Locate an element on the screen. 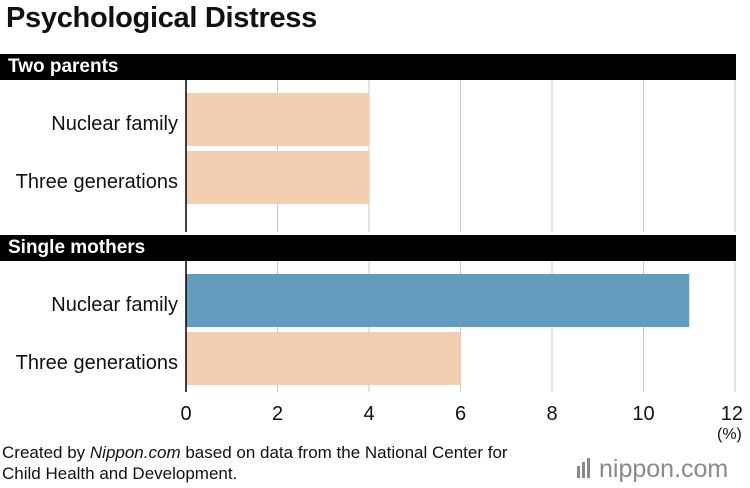 The image size is (750, 488). credit-prefix: Created by is located at coordinates (46, 452).